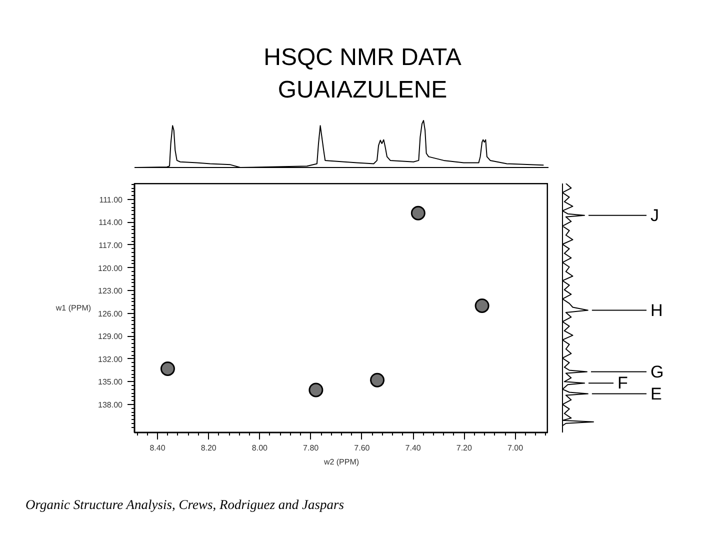 This screenshot has width=720, height=540. What do you see at coordinates (654, 215) in the screenshot?
I see `text: J` at bounding box center [654, 215].